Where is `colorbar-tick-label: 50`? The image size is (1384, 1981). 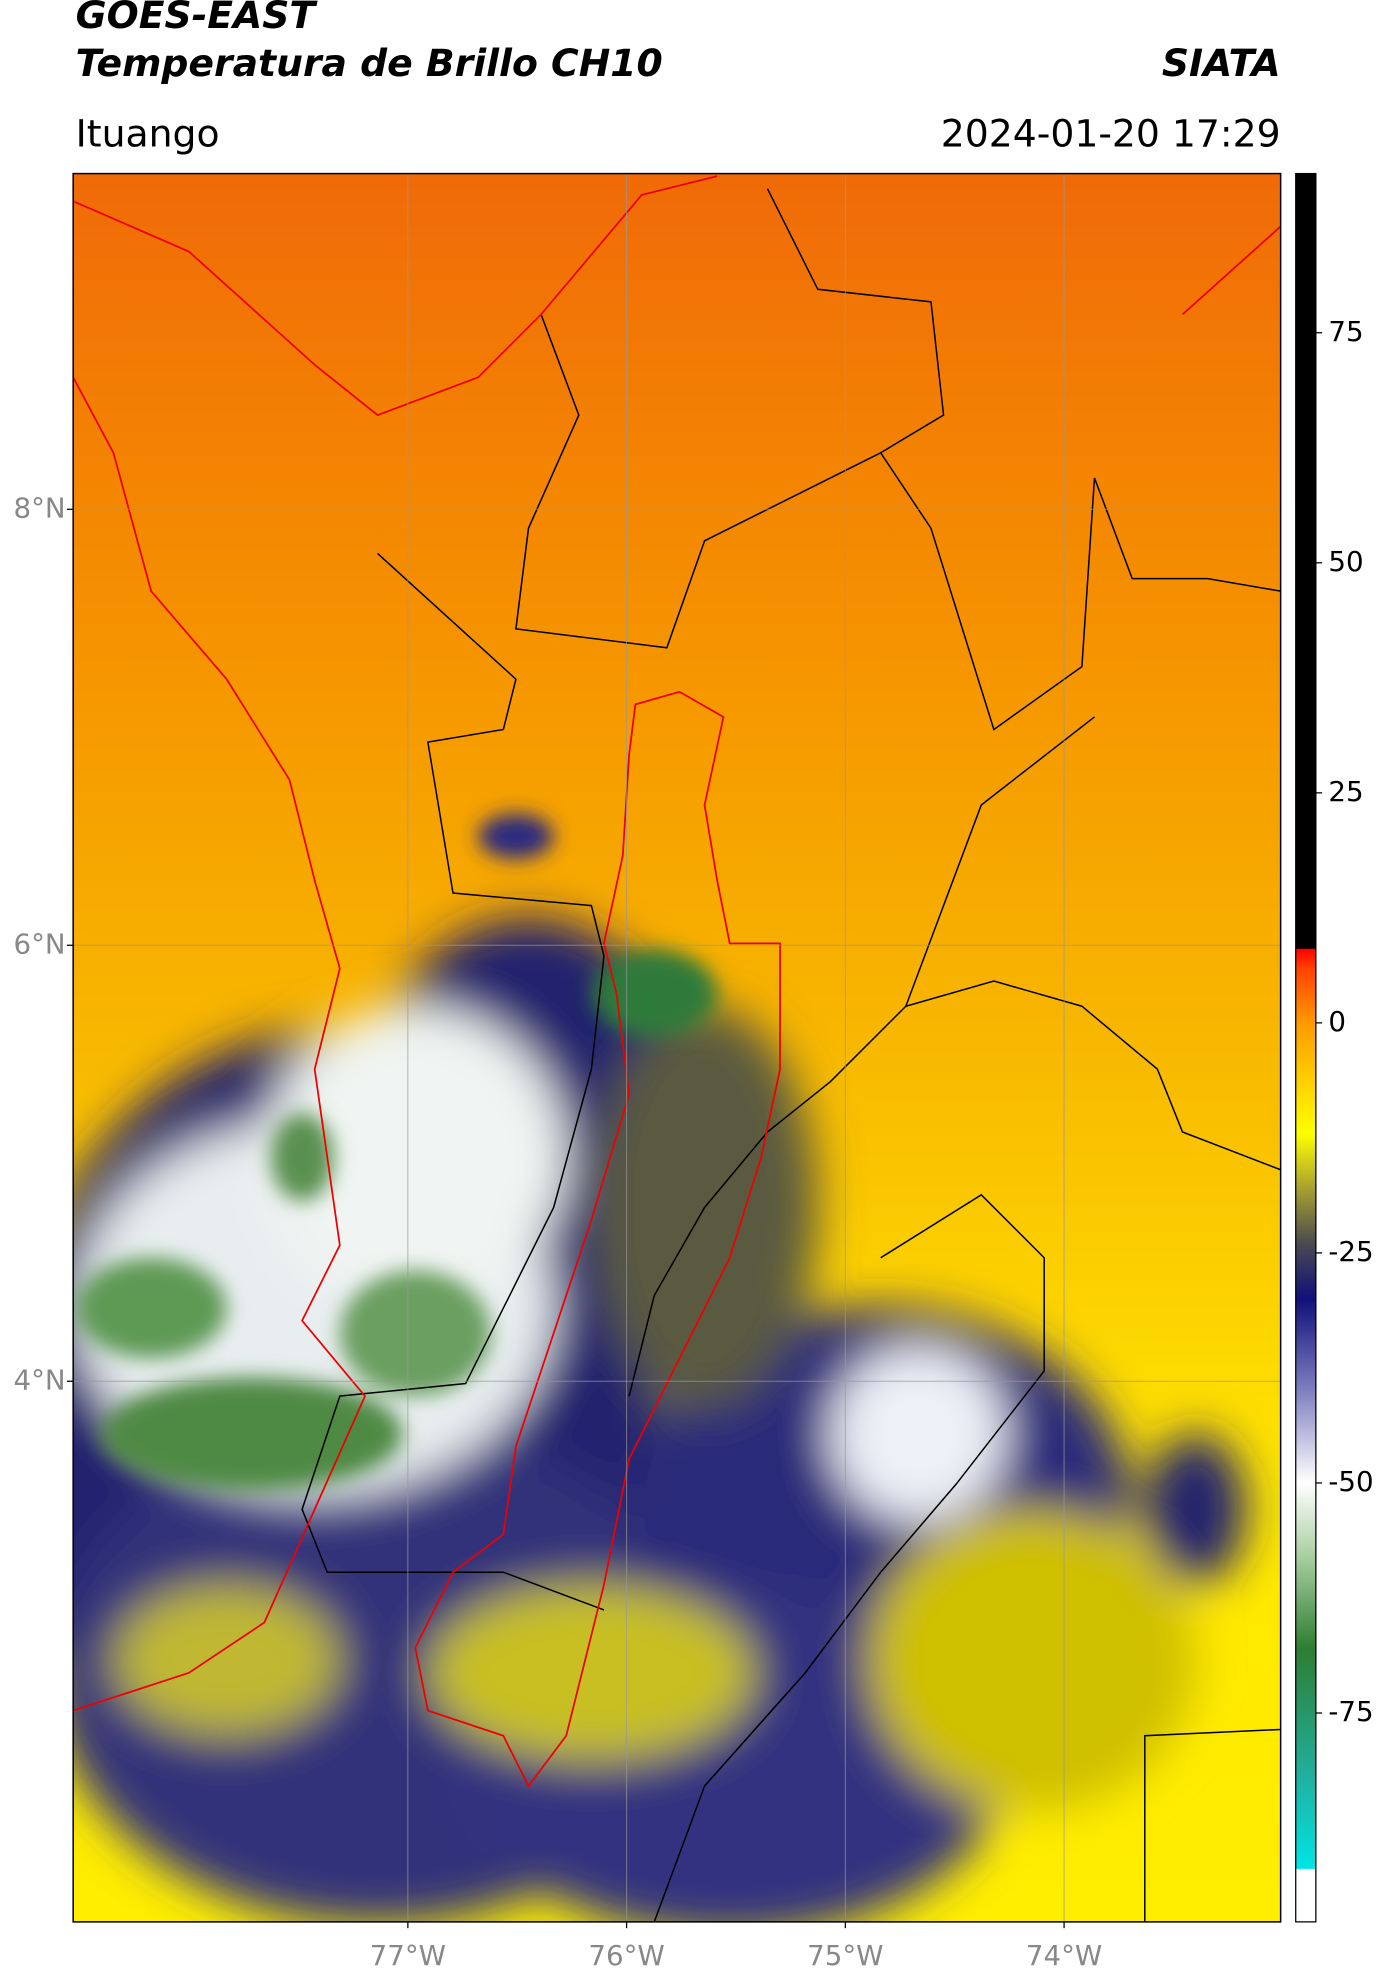 colorbar-tick-label: 50 is located at coordinates (1345, 561).